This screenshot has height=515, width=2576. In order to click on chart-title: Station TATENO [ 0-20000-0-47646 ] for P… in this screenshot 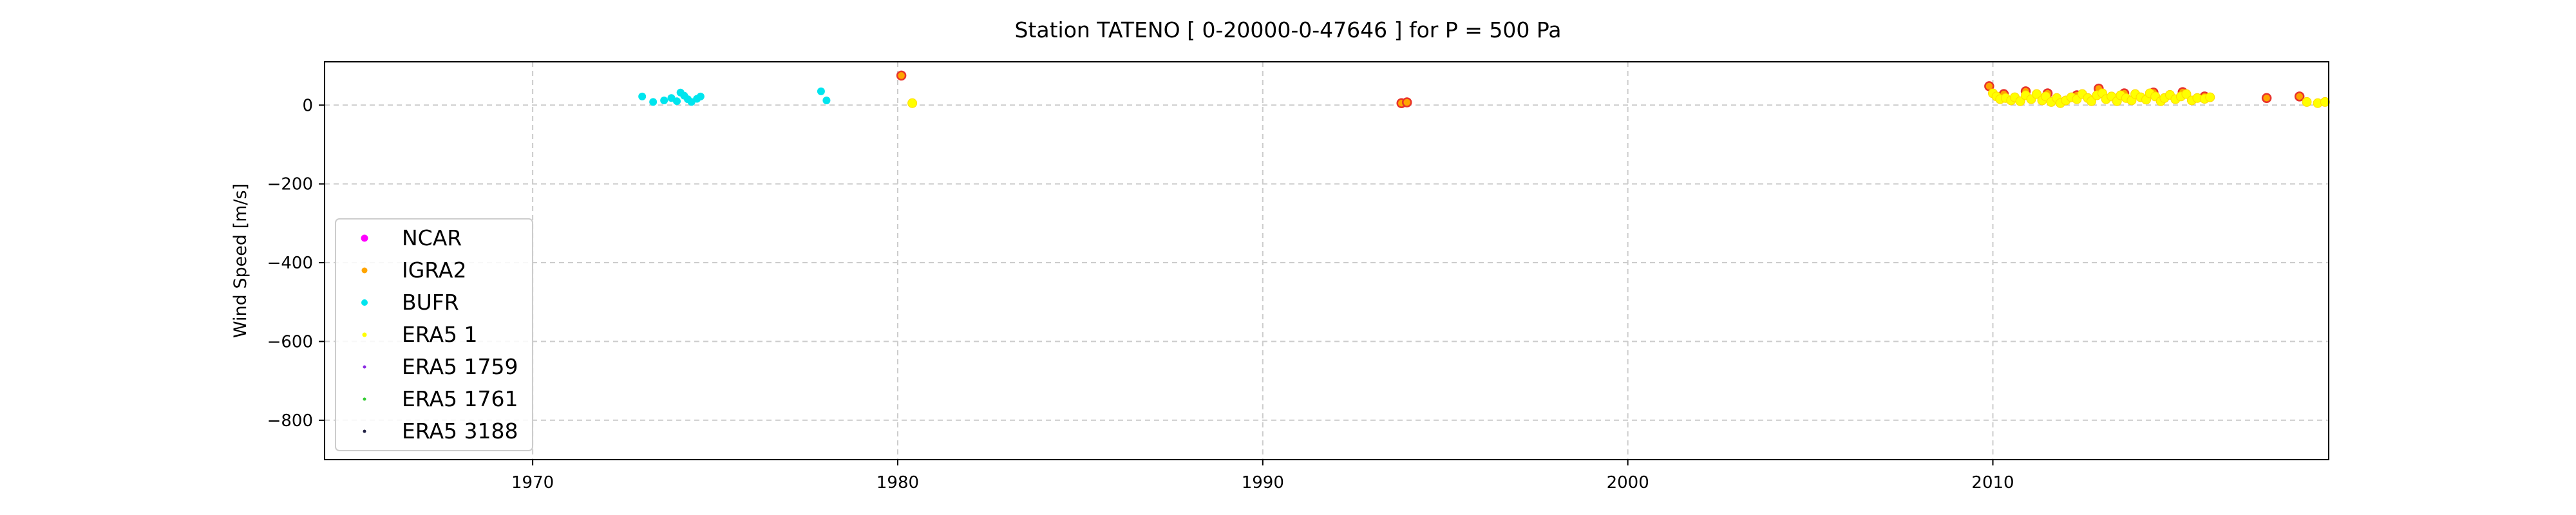, I will do `click(1288, 30)`.